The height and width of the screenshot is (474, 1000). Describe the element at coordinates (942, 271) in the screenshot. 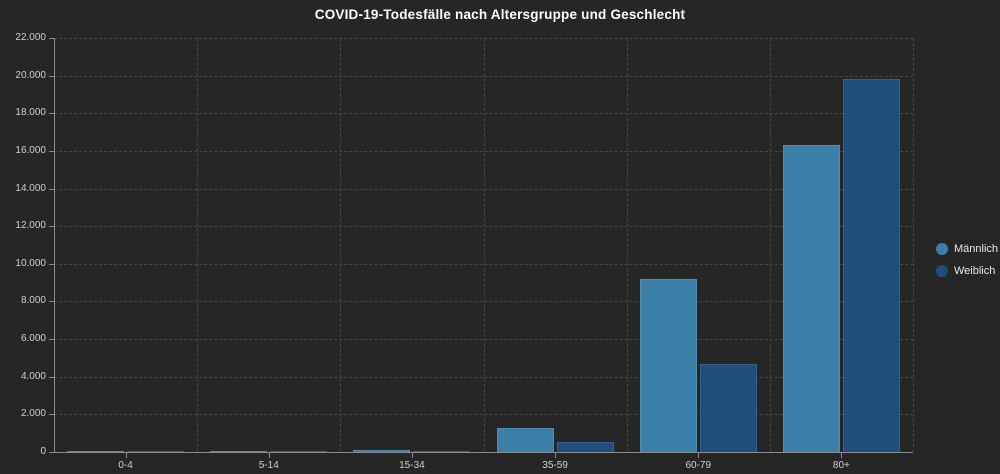

I see `legend-swatch-weiblich-icon` at that location.